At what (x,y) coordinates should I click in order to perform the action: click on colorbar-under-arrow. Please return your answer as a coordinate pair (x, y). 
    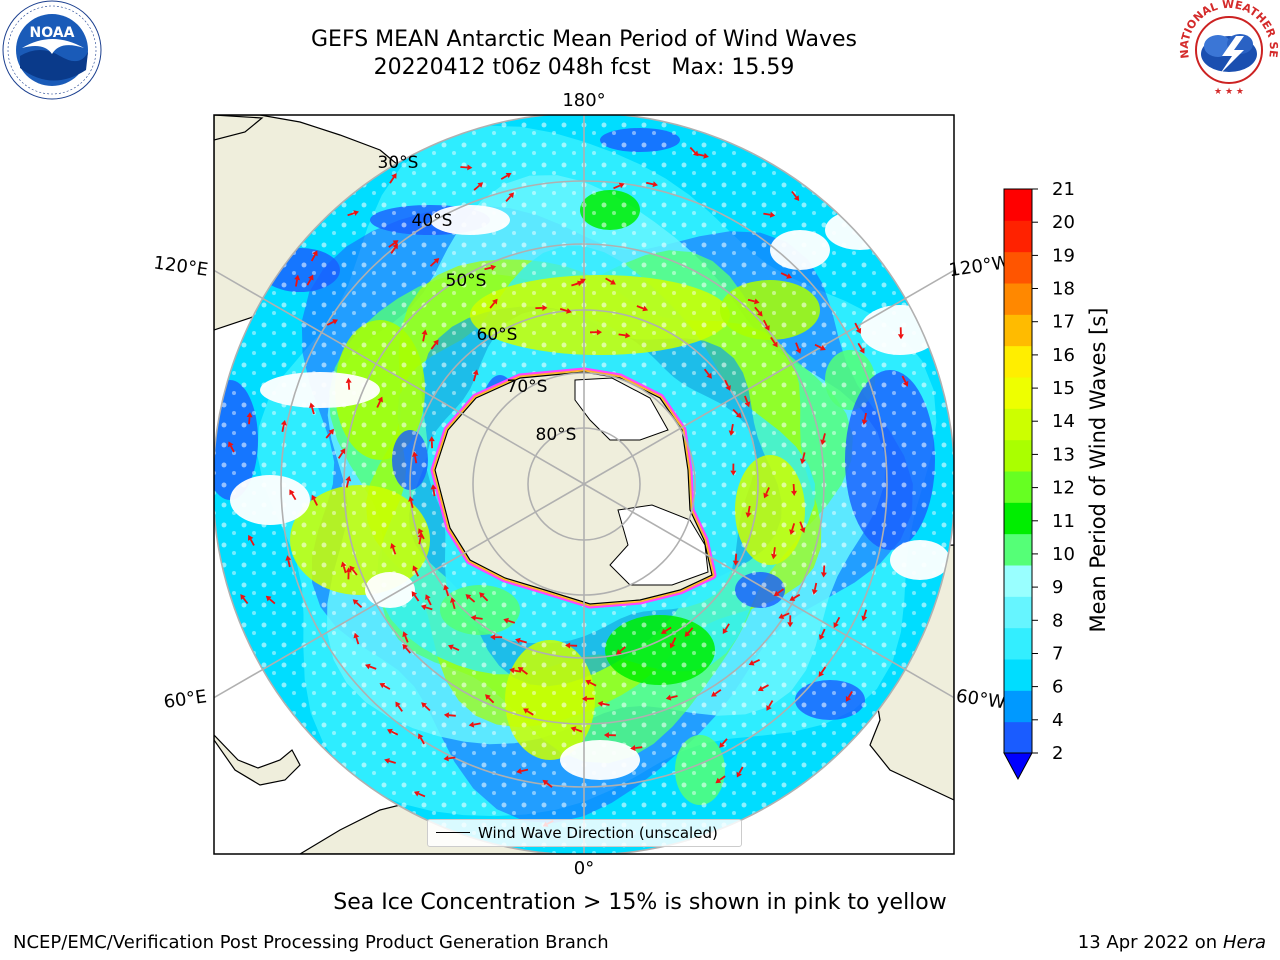
    Looking at the image, I should click on (1018, 766).